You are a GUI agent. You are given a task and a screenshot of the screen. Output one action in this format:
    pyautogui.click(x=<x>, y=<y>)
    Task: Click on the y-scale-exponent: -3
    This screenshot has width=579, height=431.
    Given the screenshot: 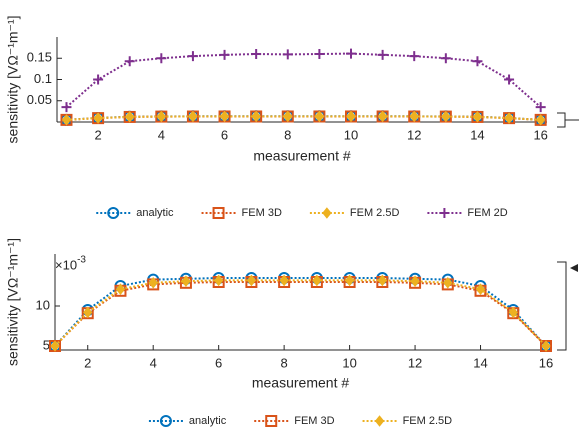 What is the action you would take?
    pyautogui.click(x=81, y=260)
    